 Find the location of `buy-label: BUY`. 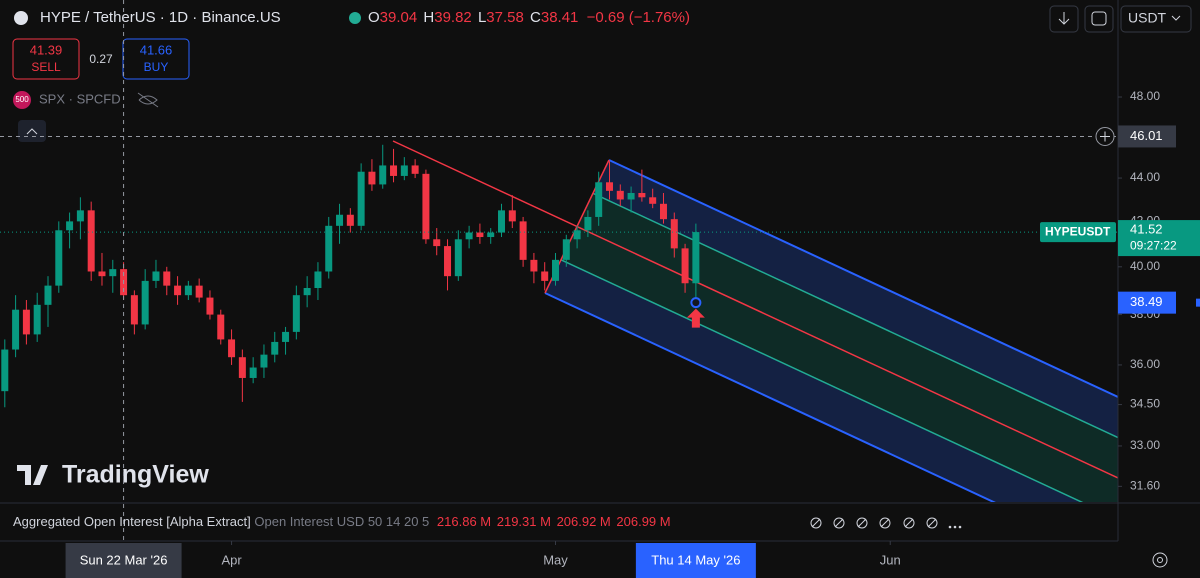

buy-label: BUY is located at coordinates (156, 67).